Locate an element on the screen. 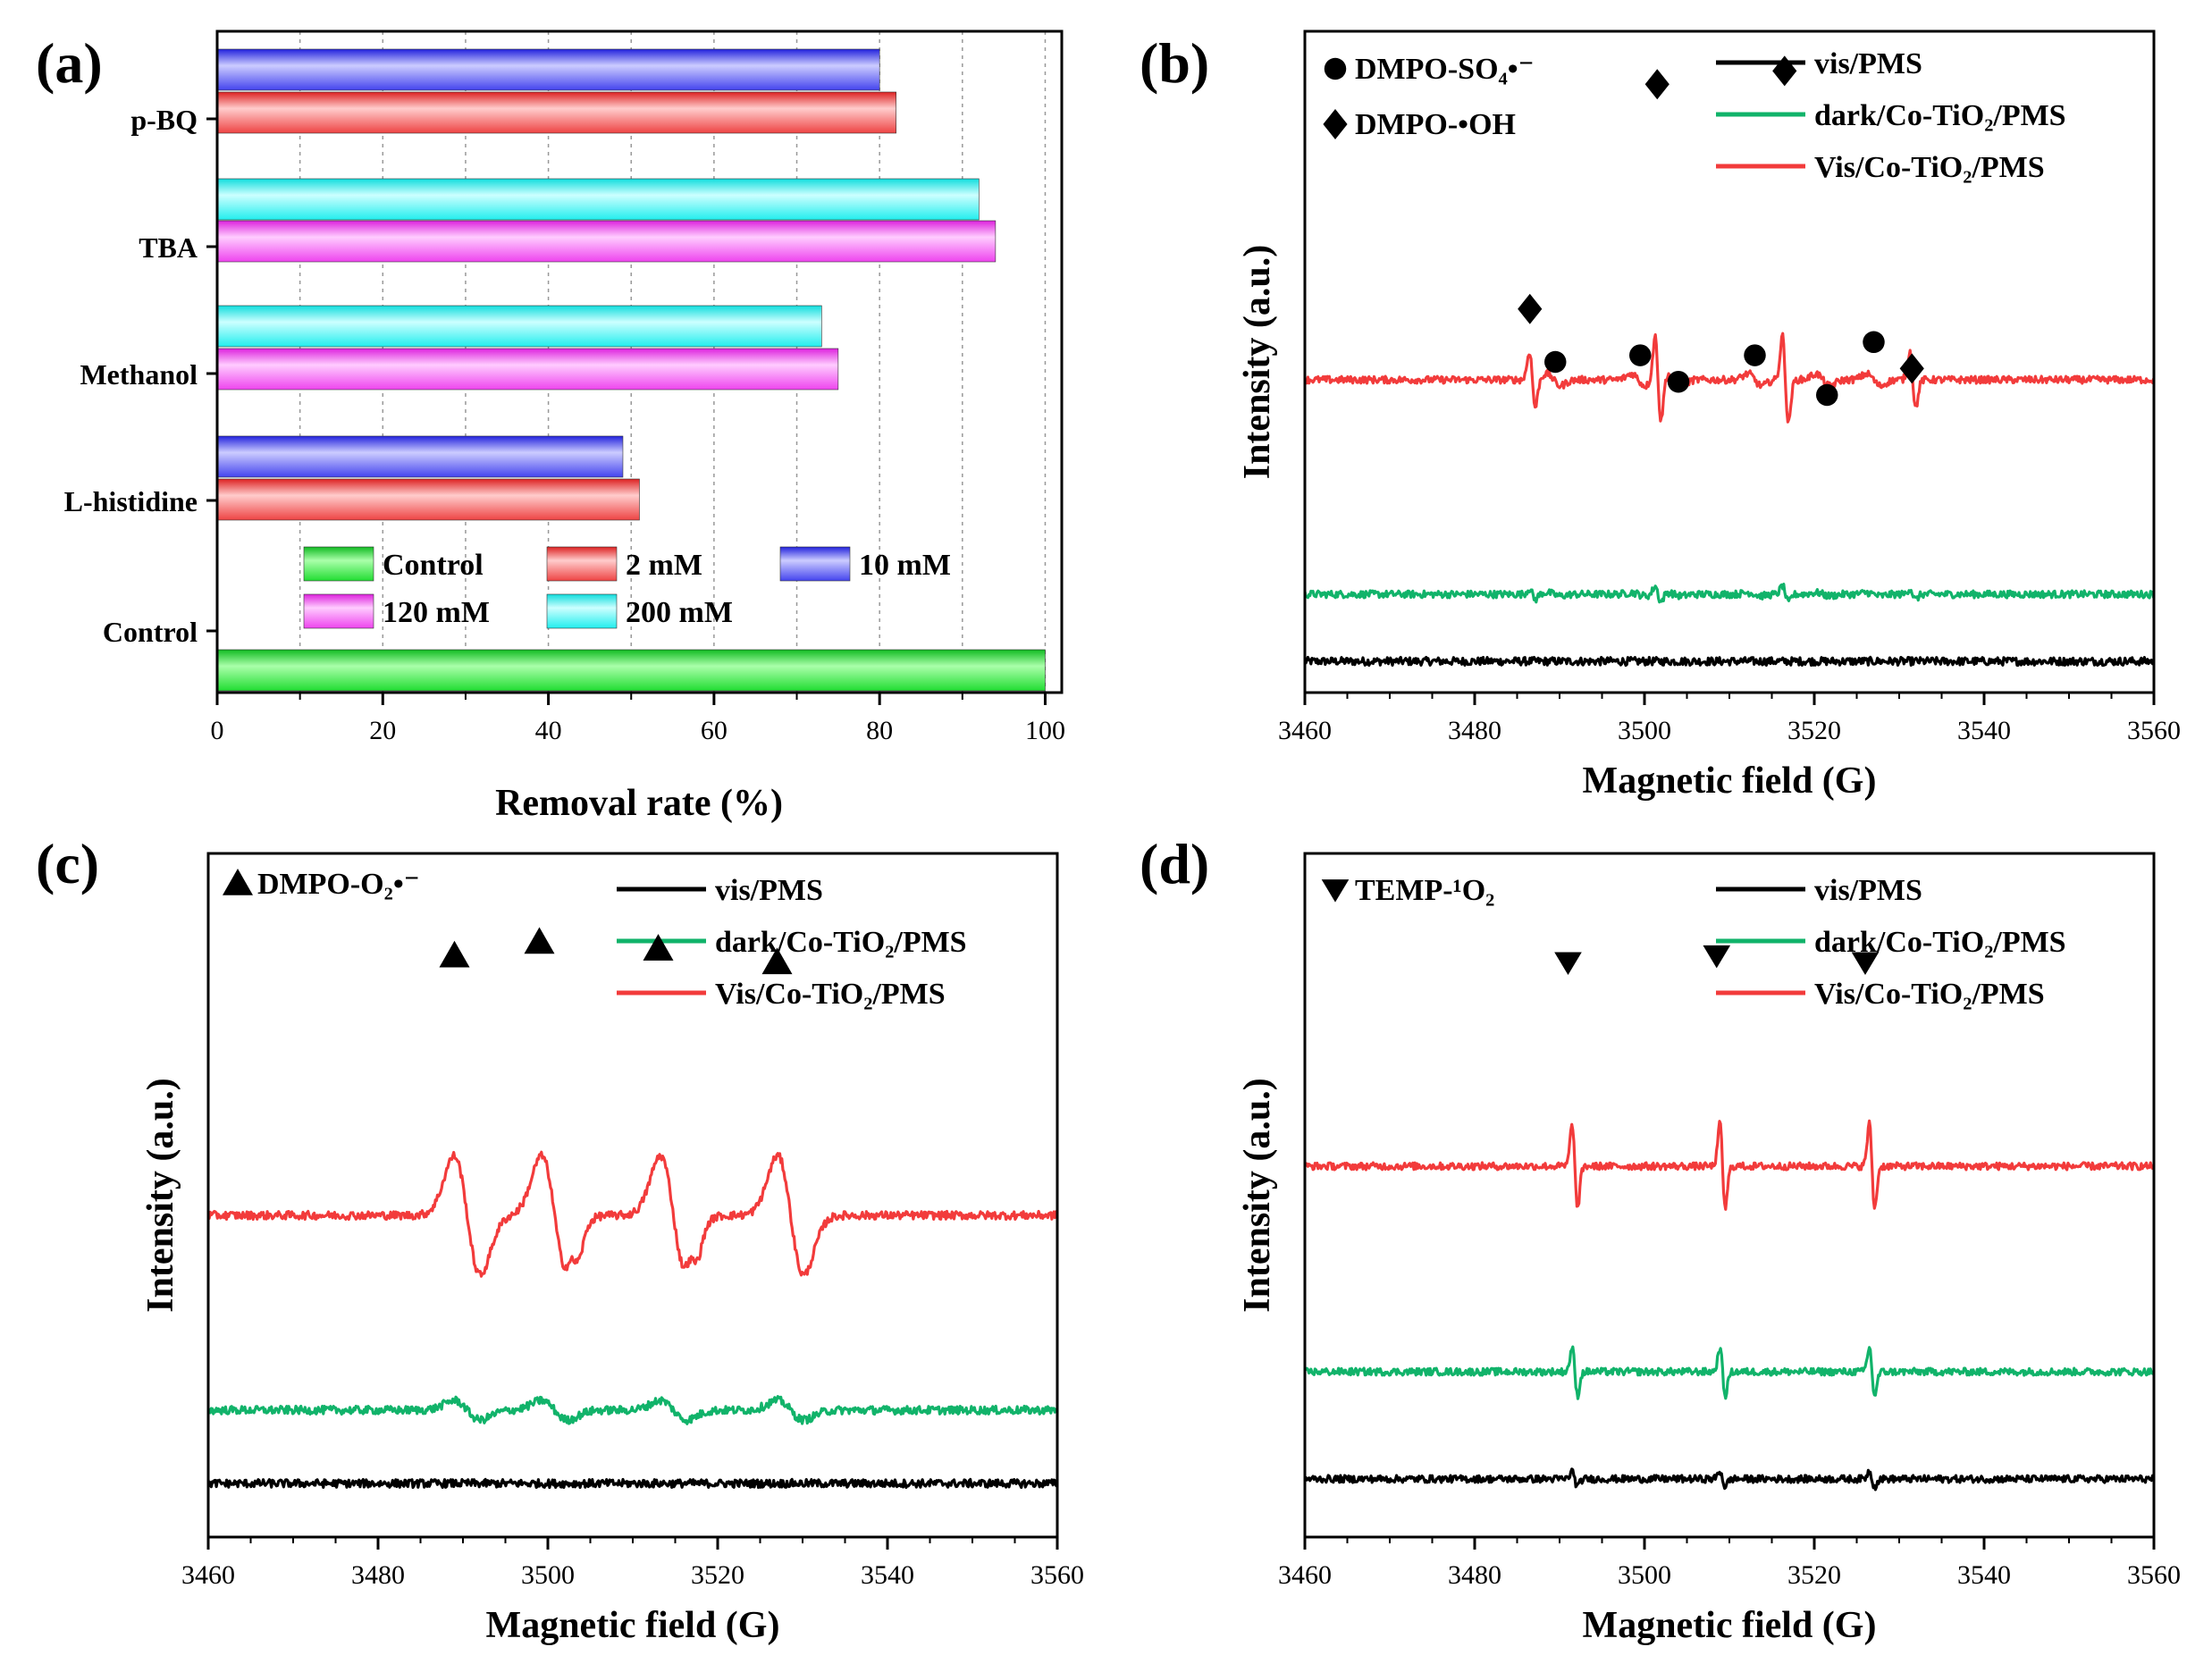 The height and width of the screenshot is (1672, 2212). panel-c-label: (c) is located at coordinates (67, 863).